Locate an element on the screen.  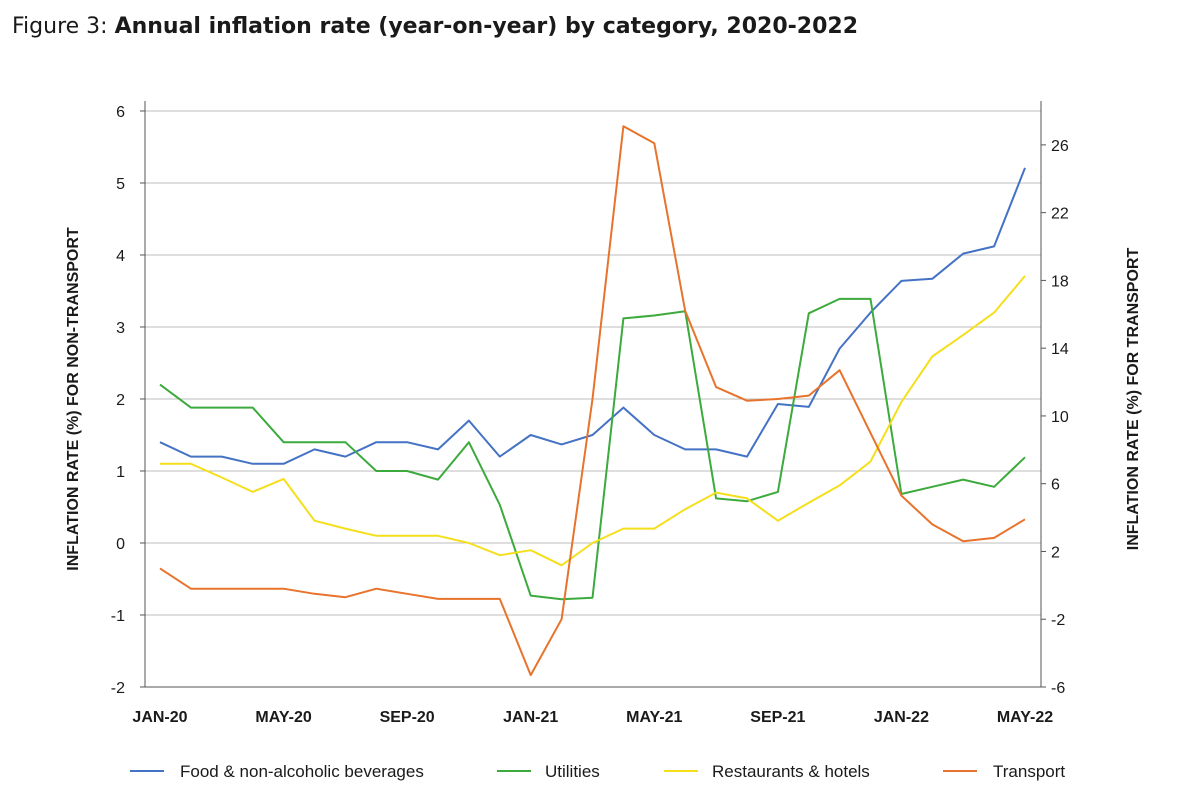
legend-label: Utilities is located at coordinates (572, 771).